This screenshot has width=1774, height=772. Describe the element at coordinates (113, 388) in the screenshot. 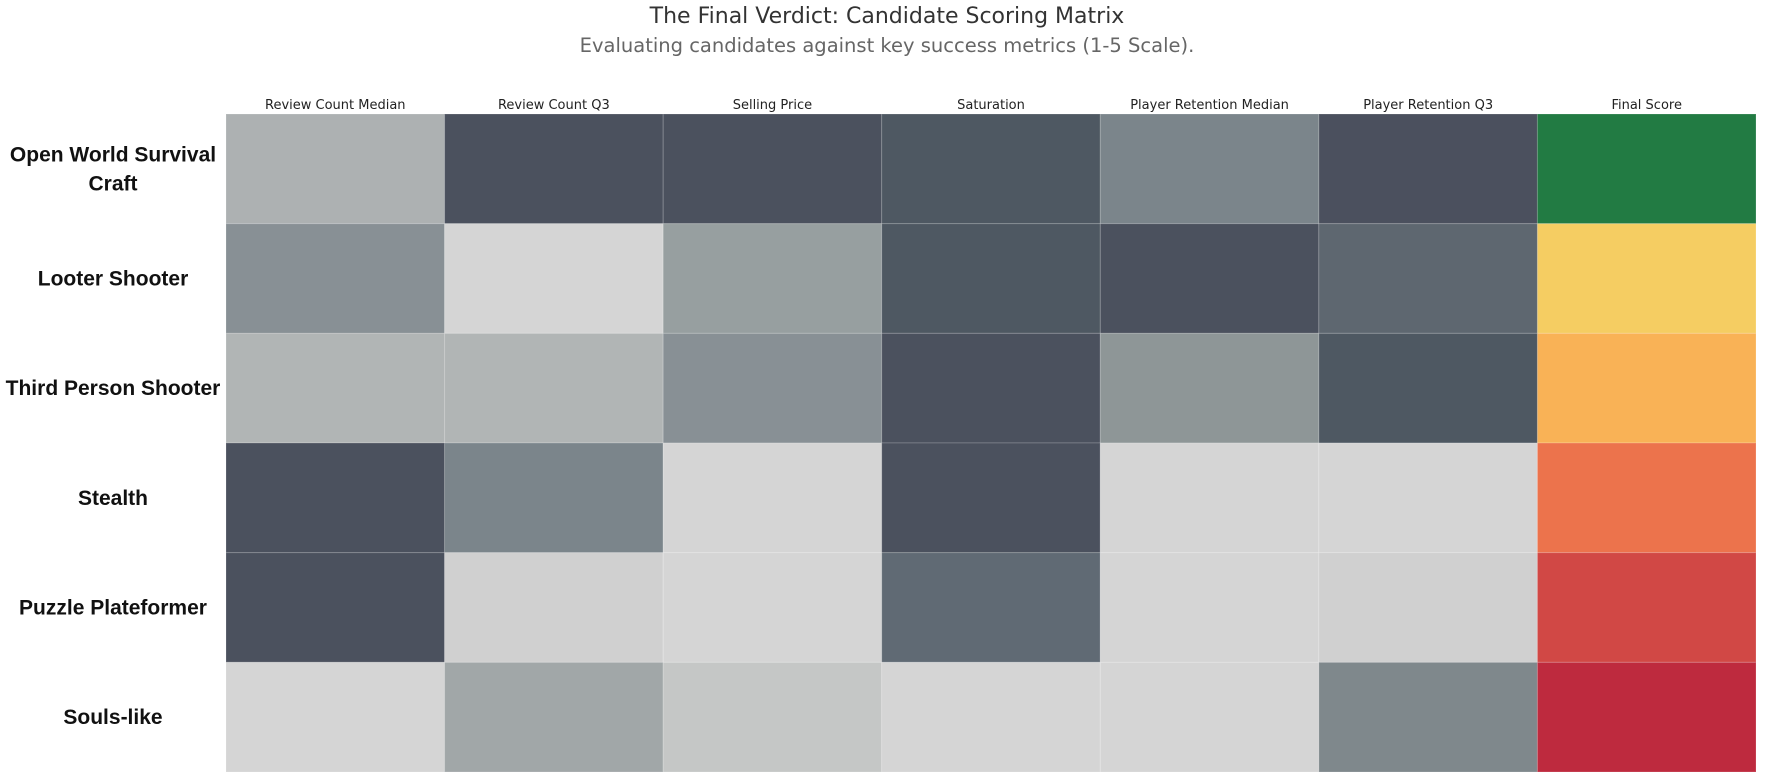

I see `row-label: Third Person Shooter` at that location.